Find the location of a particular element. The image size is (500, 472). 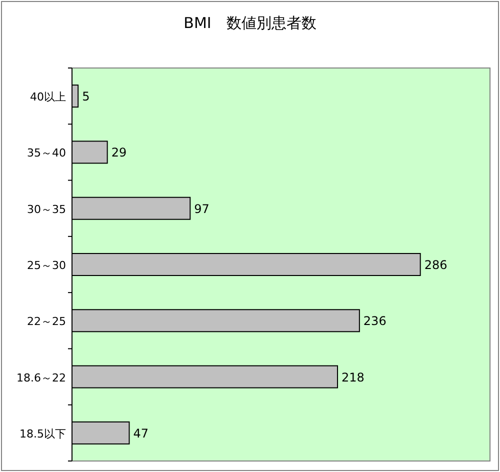

data-label: 97 is located at coordinates (202, 209).